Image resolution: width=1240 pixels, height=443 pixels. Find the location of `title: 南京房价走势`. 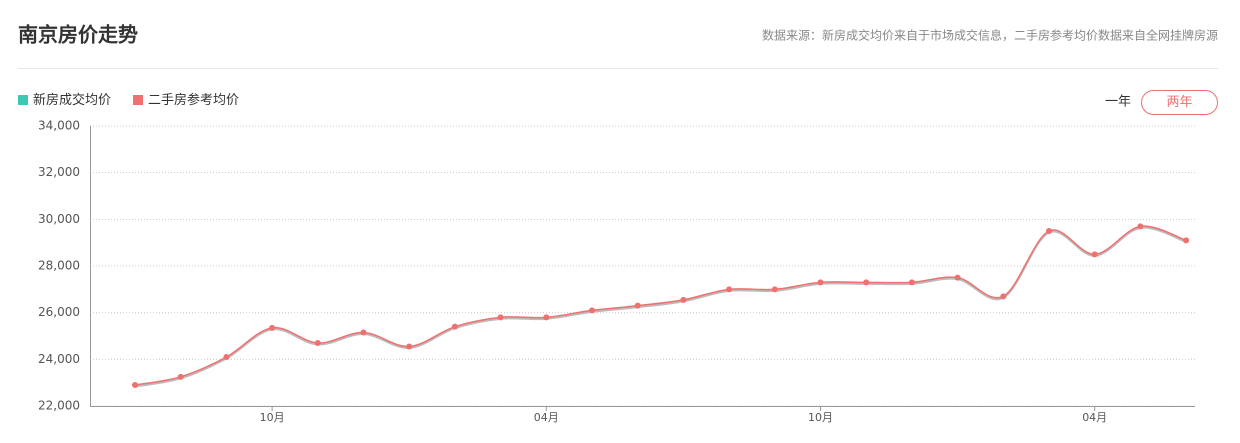

title: 南京房价走势 is located at coordinates (78, 35).